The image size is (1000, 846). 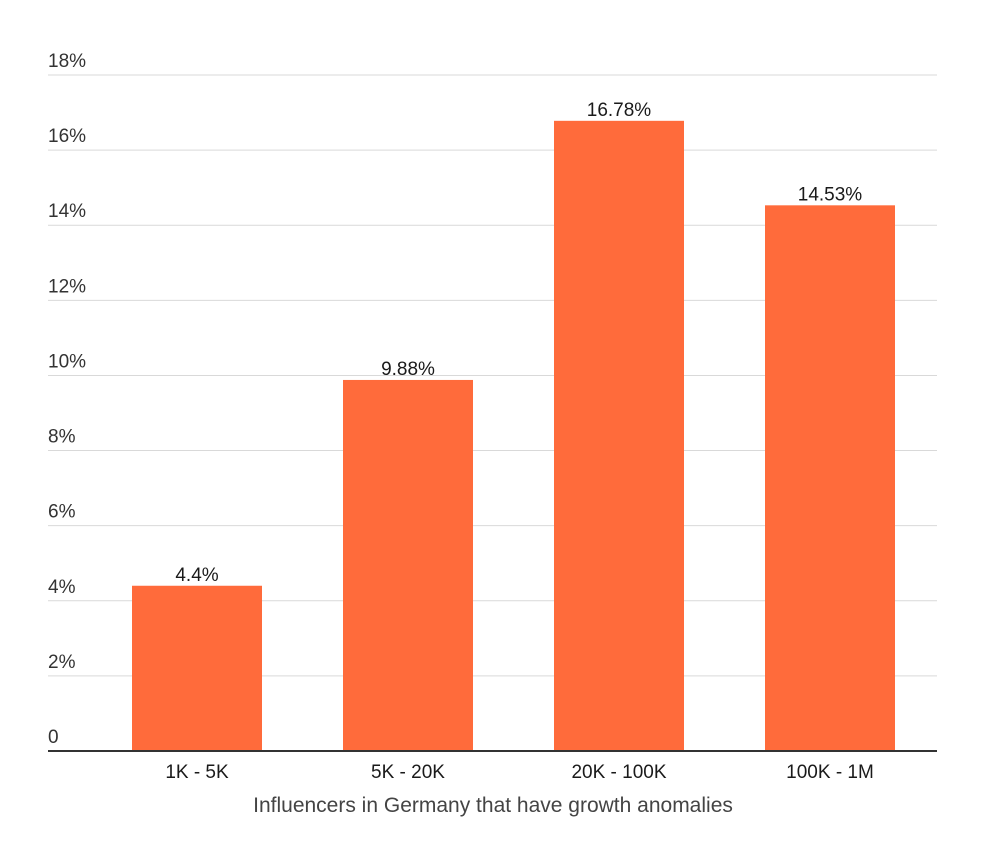 I want to click on x-tick-label: 20K - 100K, so click(x=618, y=772).